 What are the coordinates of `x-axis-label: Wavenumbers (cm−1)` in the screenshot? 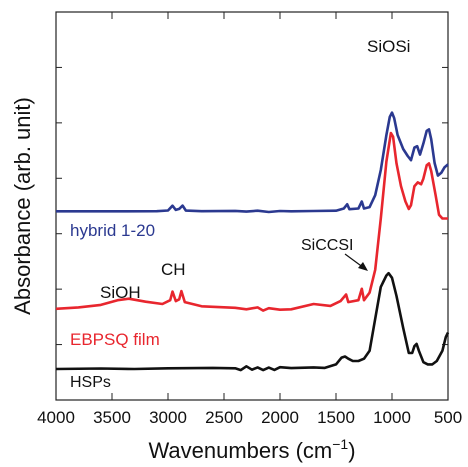 It's located at (251, 449).